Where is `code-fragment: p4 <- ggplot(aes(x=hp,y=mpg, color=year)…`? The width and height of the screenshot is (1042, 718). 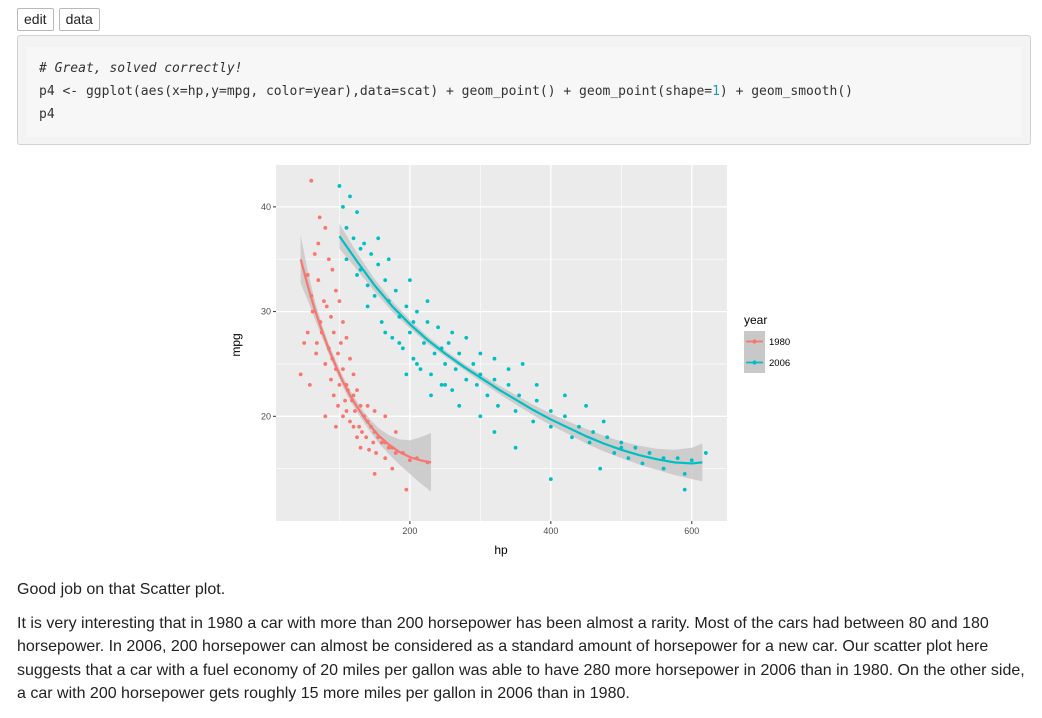
code-fragment: p4 <- ggplot(aes(x=hp,y=mpg, color=year)… is located at coordinates (376, 91).